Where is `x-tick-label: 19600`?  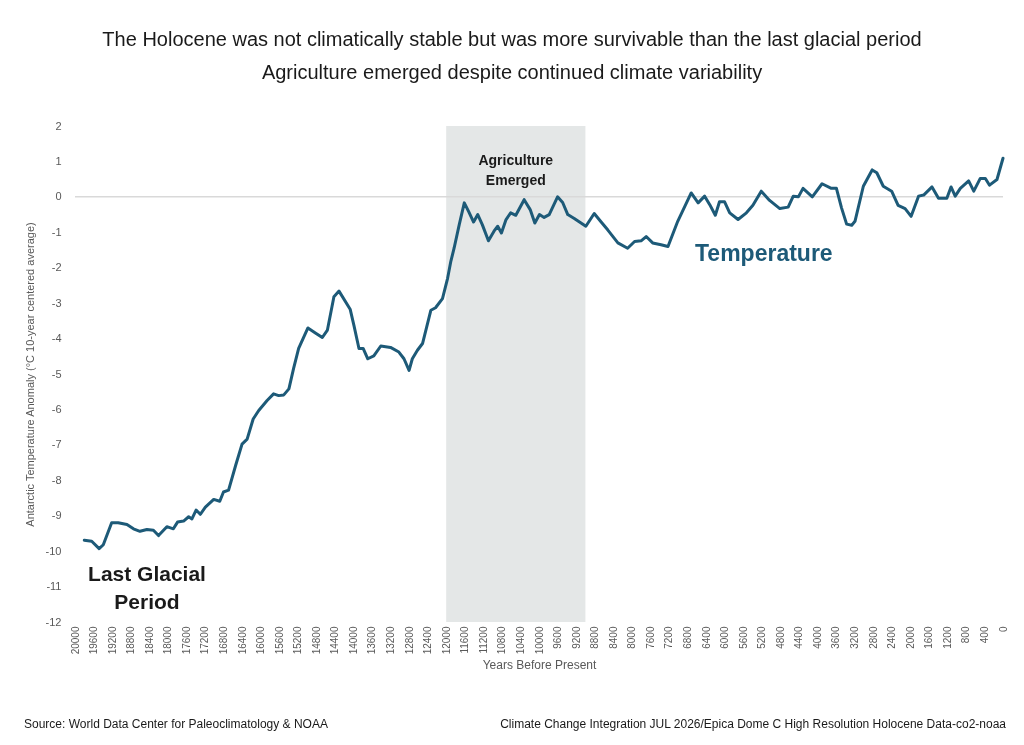
x-tick-label: 19600 is located at coordinates (94, 640).